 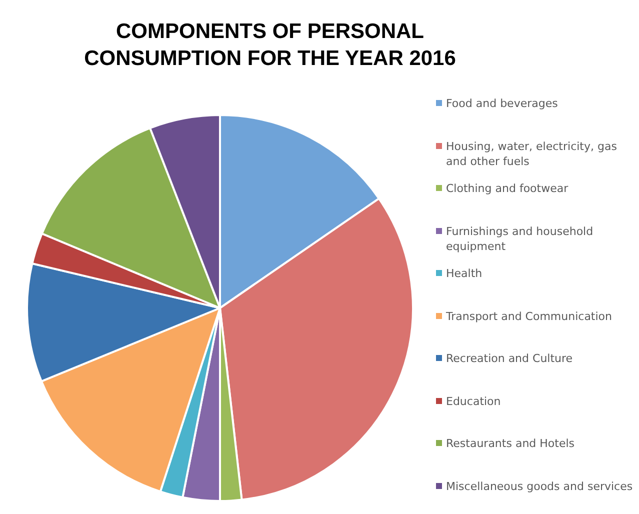 What do you see at coordinates (510, 444) in the screenshot?
I see `legend-label: Restaurants and Hotels` at bounding box center [510, 444].